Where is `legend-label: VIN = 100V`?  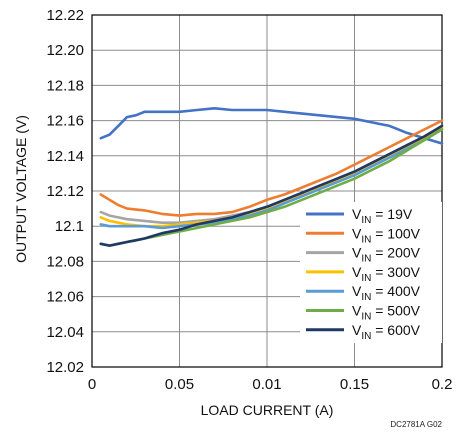
legend-label: VIN = 100V is located at coordinates (386, 235).